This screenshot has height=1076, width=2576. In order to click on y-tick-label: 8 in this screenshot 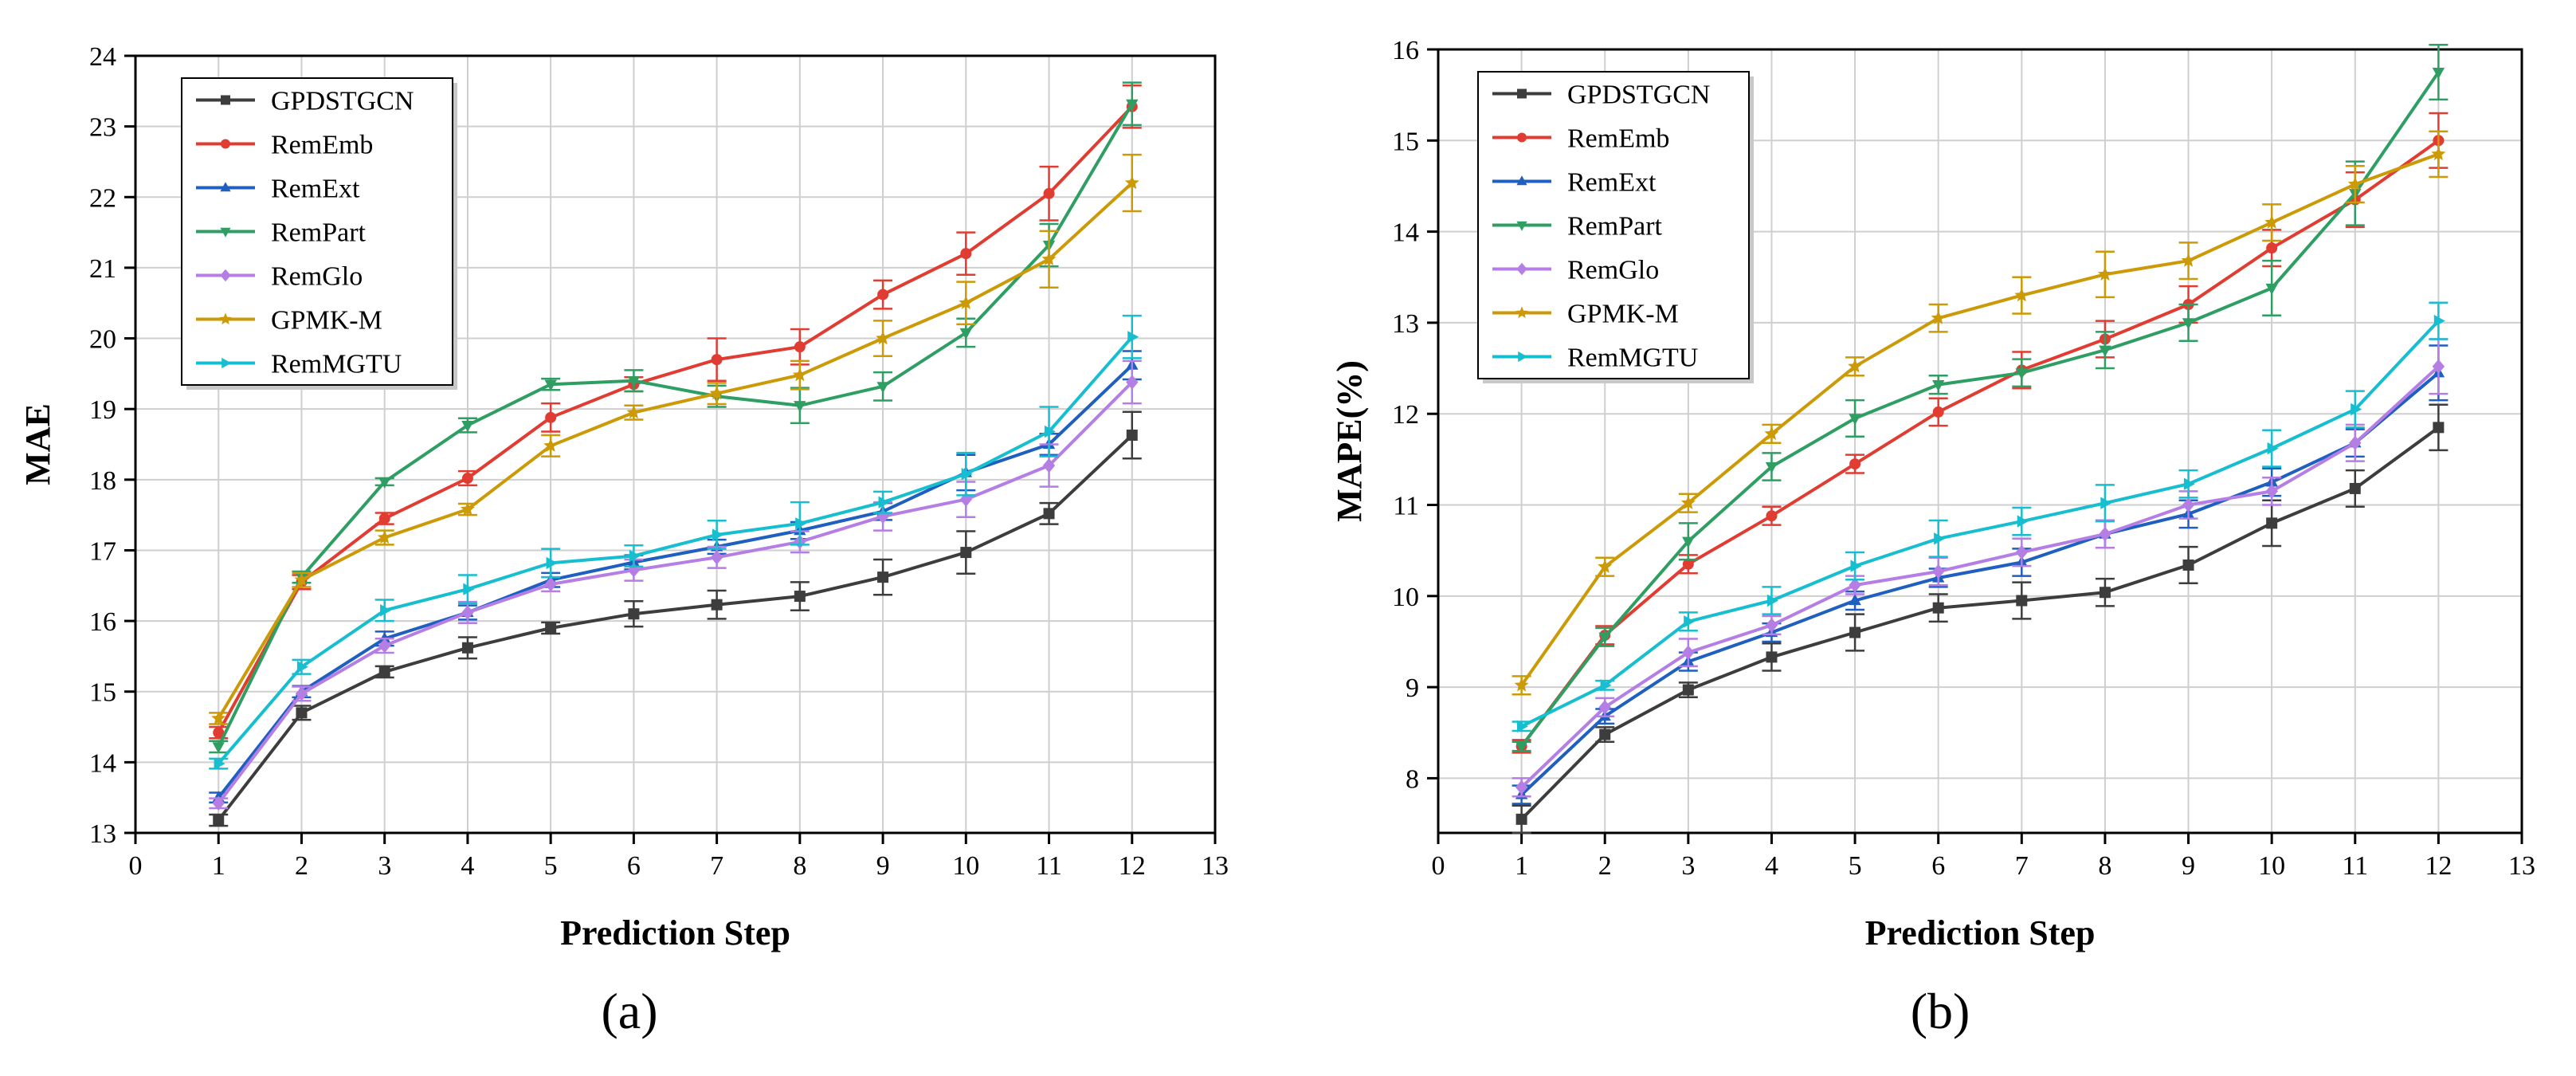, I will do `click(1412, 779)`.